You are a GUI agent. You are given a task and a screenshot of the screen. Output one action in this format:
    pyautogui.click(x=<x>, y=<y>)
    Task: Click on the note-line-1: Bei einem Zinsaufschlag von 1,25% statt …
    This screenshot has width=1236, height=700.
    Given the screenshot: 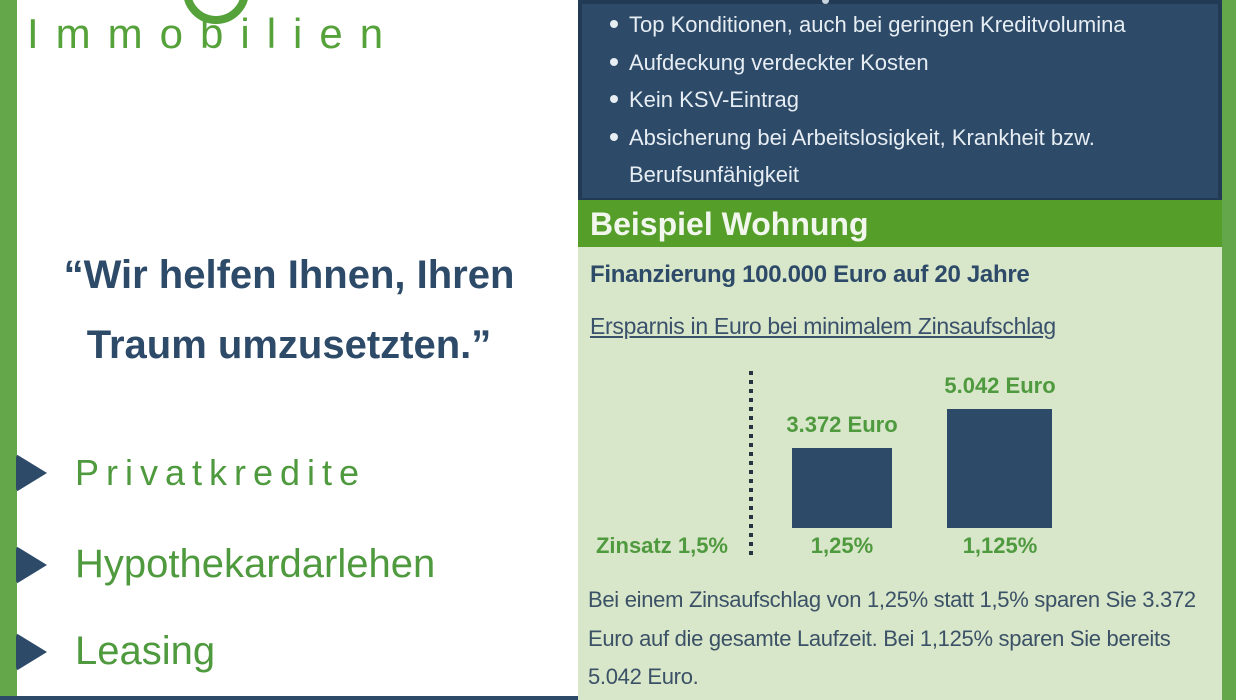 What is the action you would take?
    pyautogui.click(x=892, y=599)
    